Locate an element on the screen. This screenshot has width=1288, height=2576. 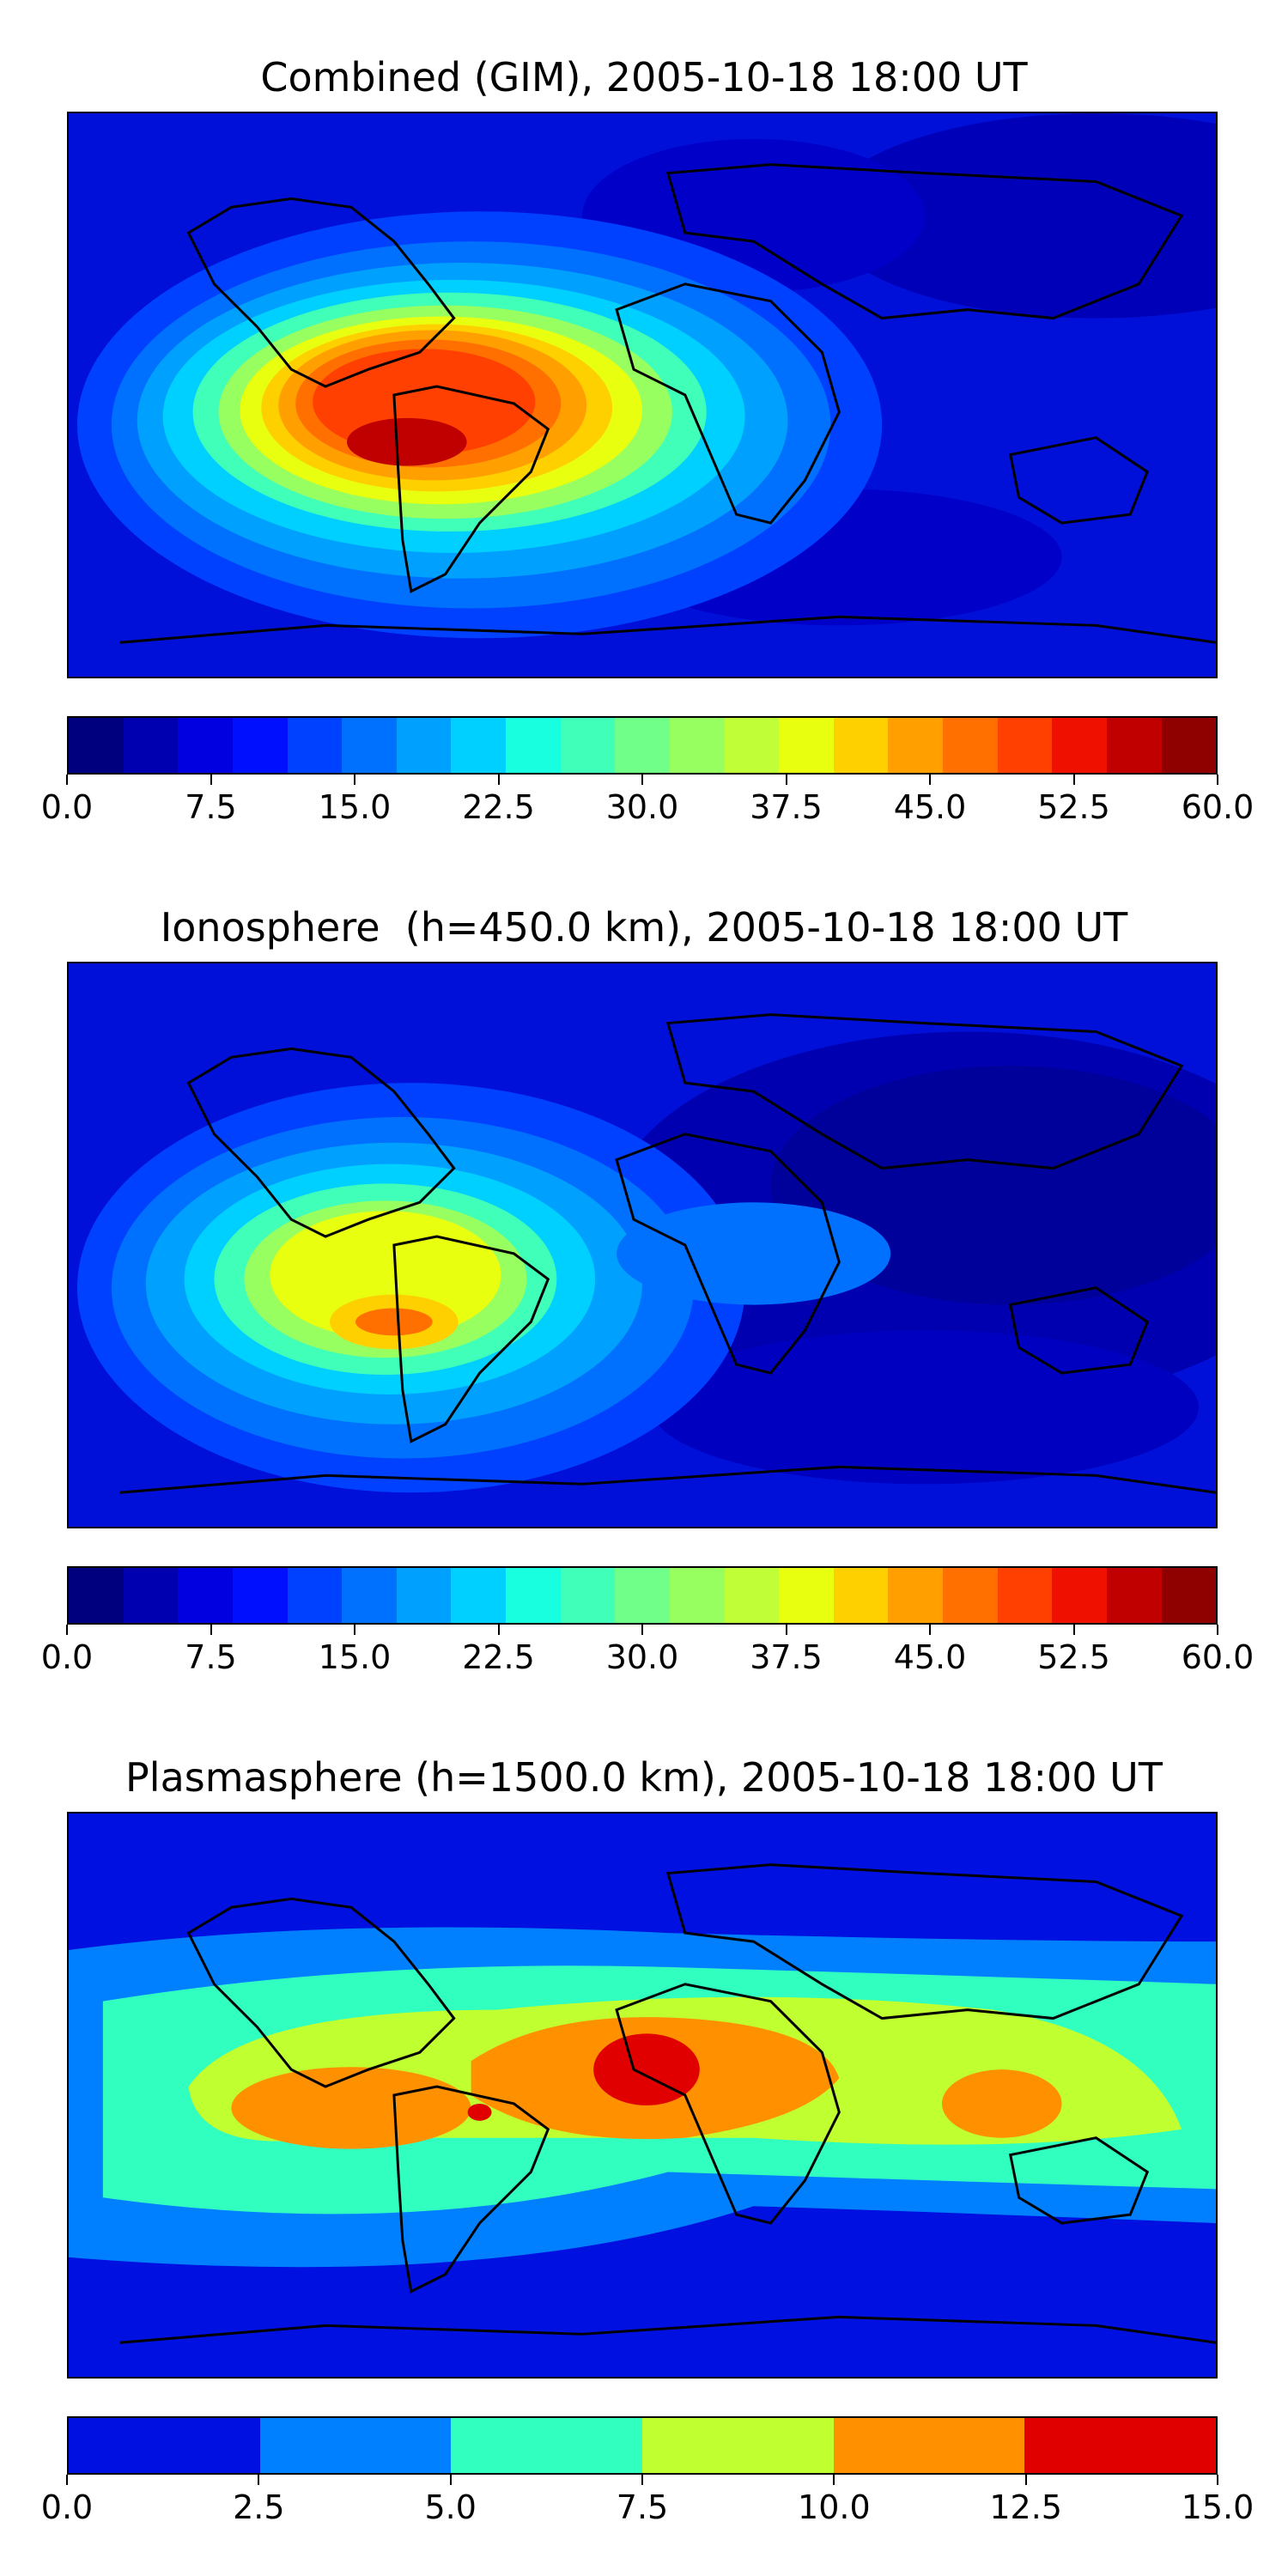
colorbar-tick-label: 5.0 is located at coordinates (450, 2507).